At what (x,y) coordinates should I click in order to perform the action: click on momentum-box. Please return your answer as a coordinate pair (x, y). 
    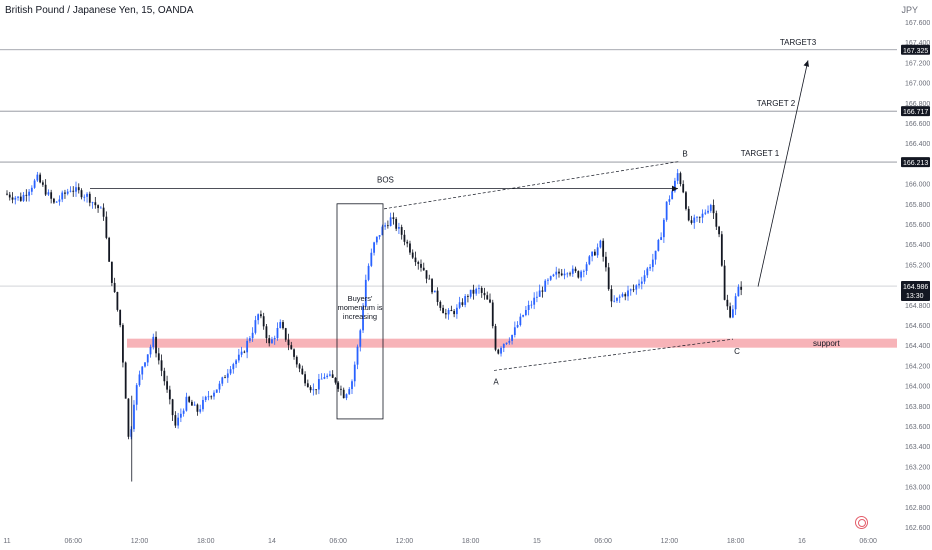
    Looking at the image, I should click on (360, 311).